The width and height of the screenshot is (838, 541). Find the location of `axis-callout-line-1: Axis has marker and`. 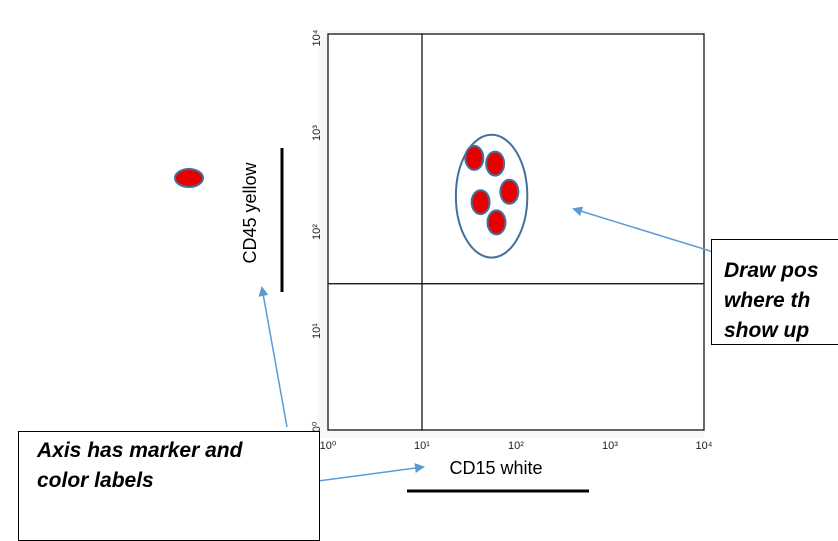

axis-callout-line-1: Axis has marker and is located at coordinates (140, 450).